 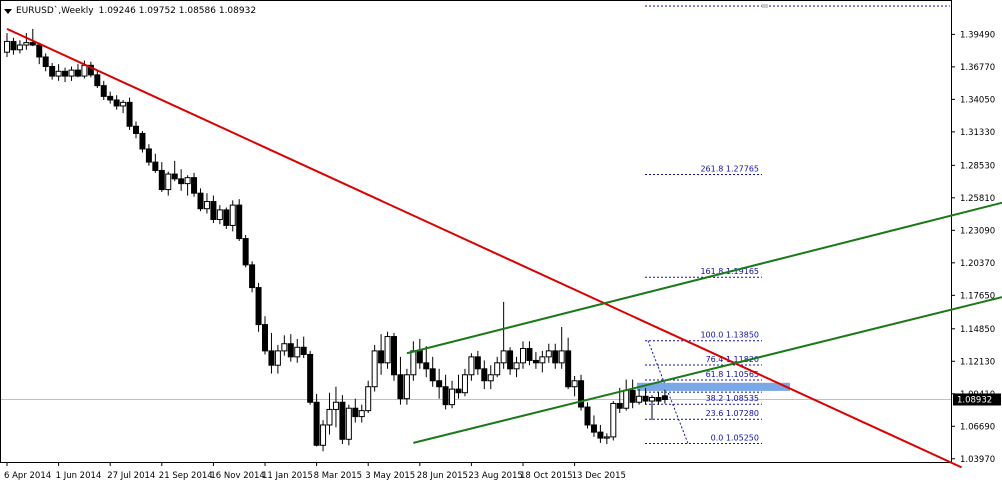 I want to click on resistance-zone, so click(x=713, y=386).